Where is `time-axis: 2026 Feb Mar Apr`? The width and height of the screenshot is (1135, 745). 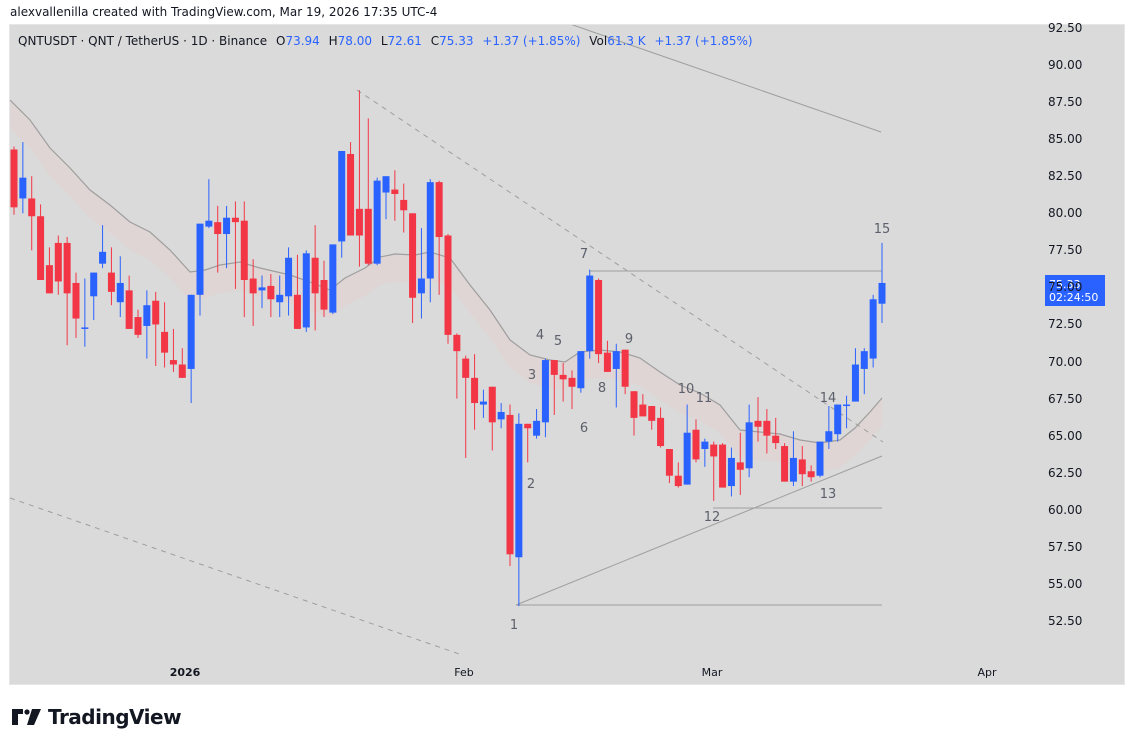 time-axis: 2026 Feb Mar Apr is located at coordinates (520, 672).